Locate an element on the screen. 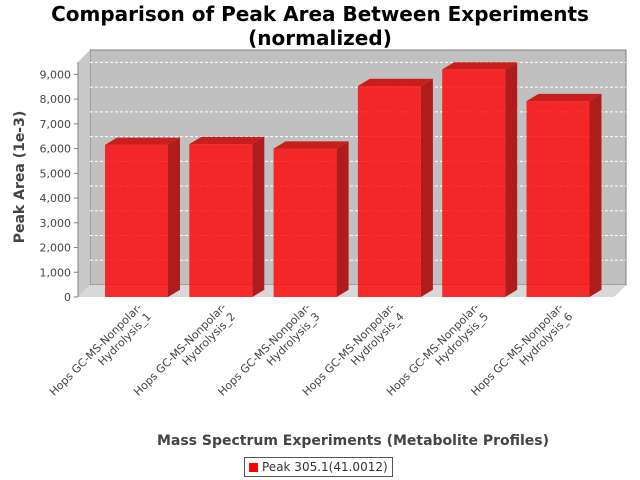 This screenshot has width=640, height=480. legend: Peak 305.1(41.0012) is located at coordinates (318, 467).